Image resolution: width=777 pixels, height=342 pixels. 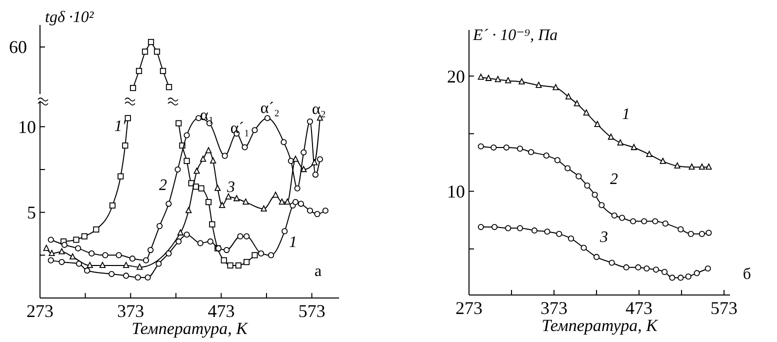 What do you see at coordinates (318, 271) in the screenshot?
I see `annotation: а` at bounding box center [318, 271].